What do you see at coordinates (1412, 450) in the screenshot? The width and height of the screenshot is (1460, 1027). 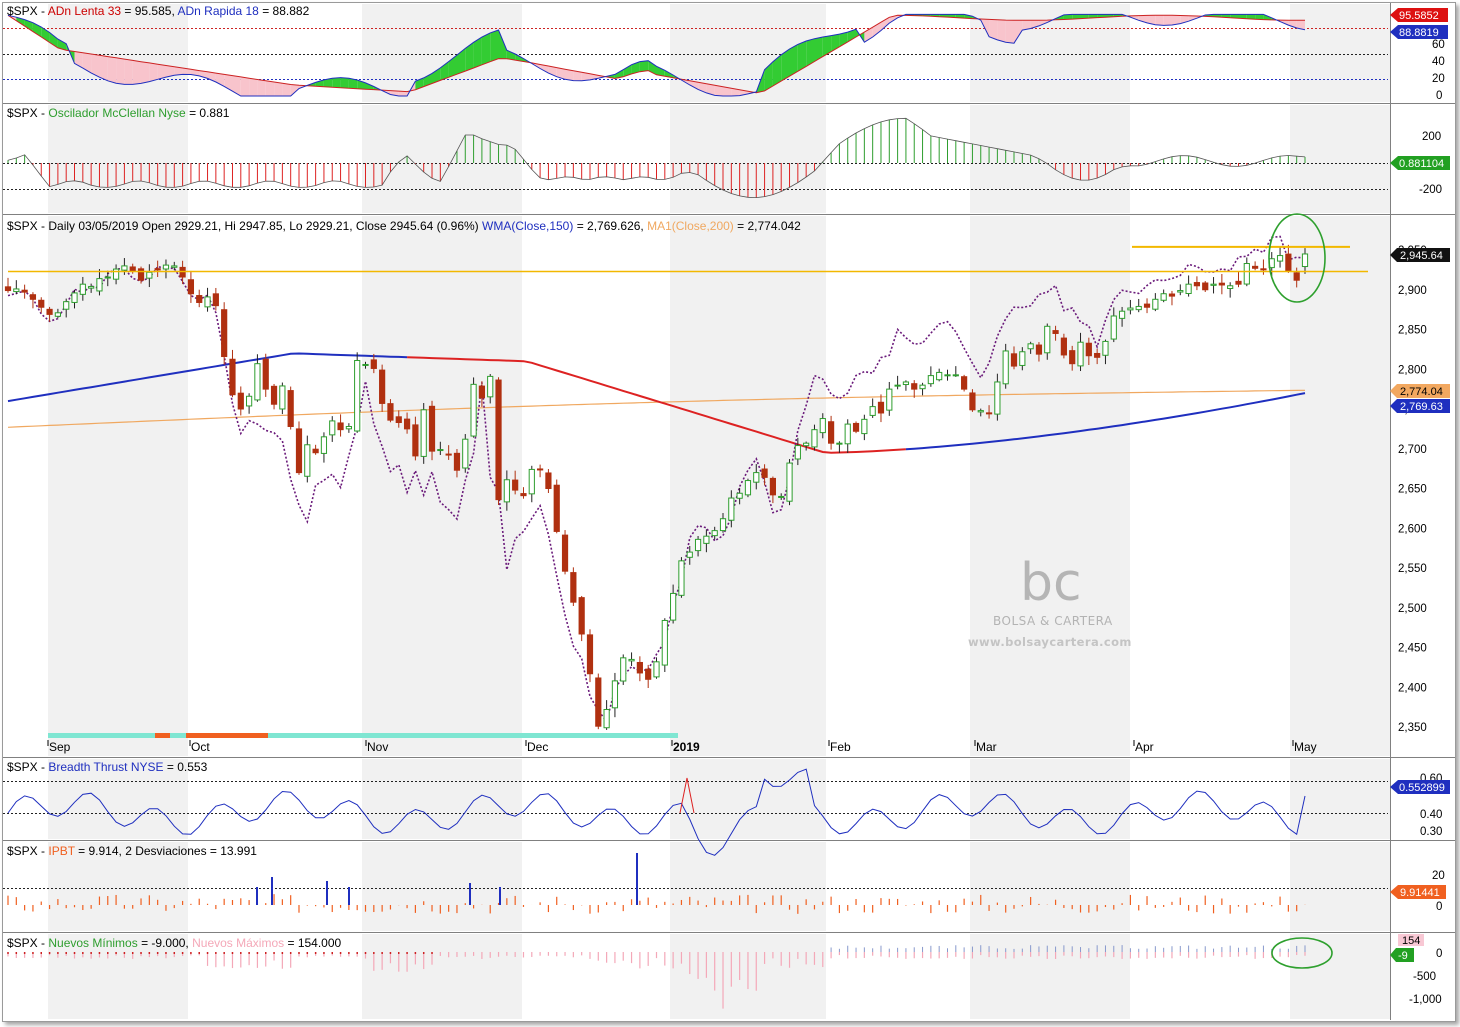 I see `price-tick: 2,700` at bounding box center [1412, 450].